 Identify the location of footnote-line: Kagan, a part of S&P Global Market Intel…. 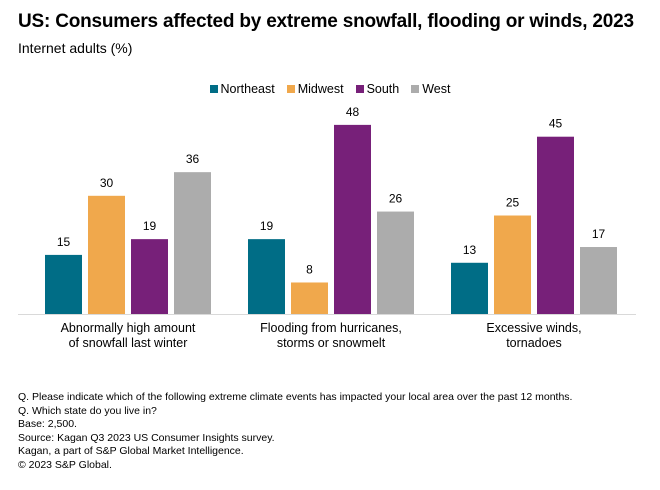
(131, 451).